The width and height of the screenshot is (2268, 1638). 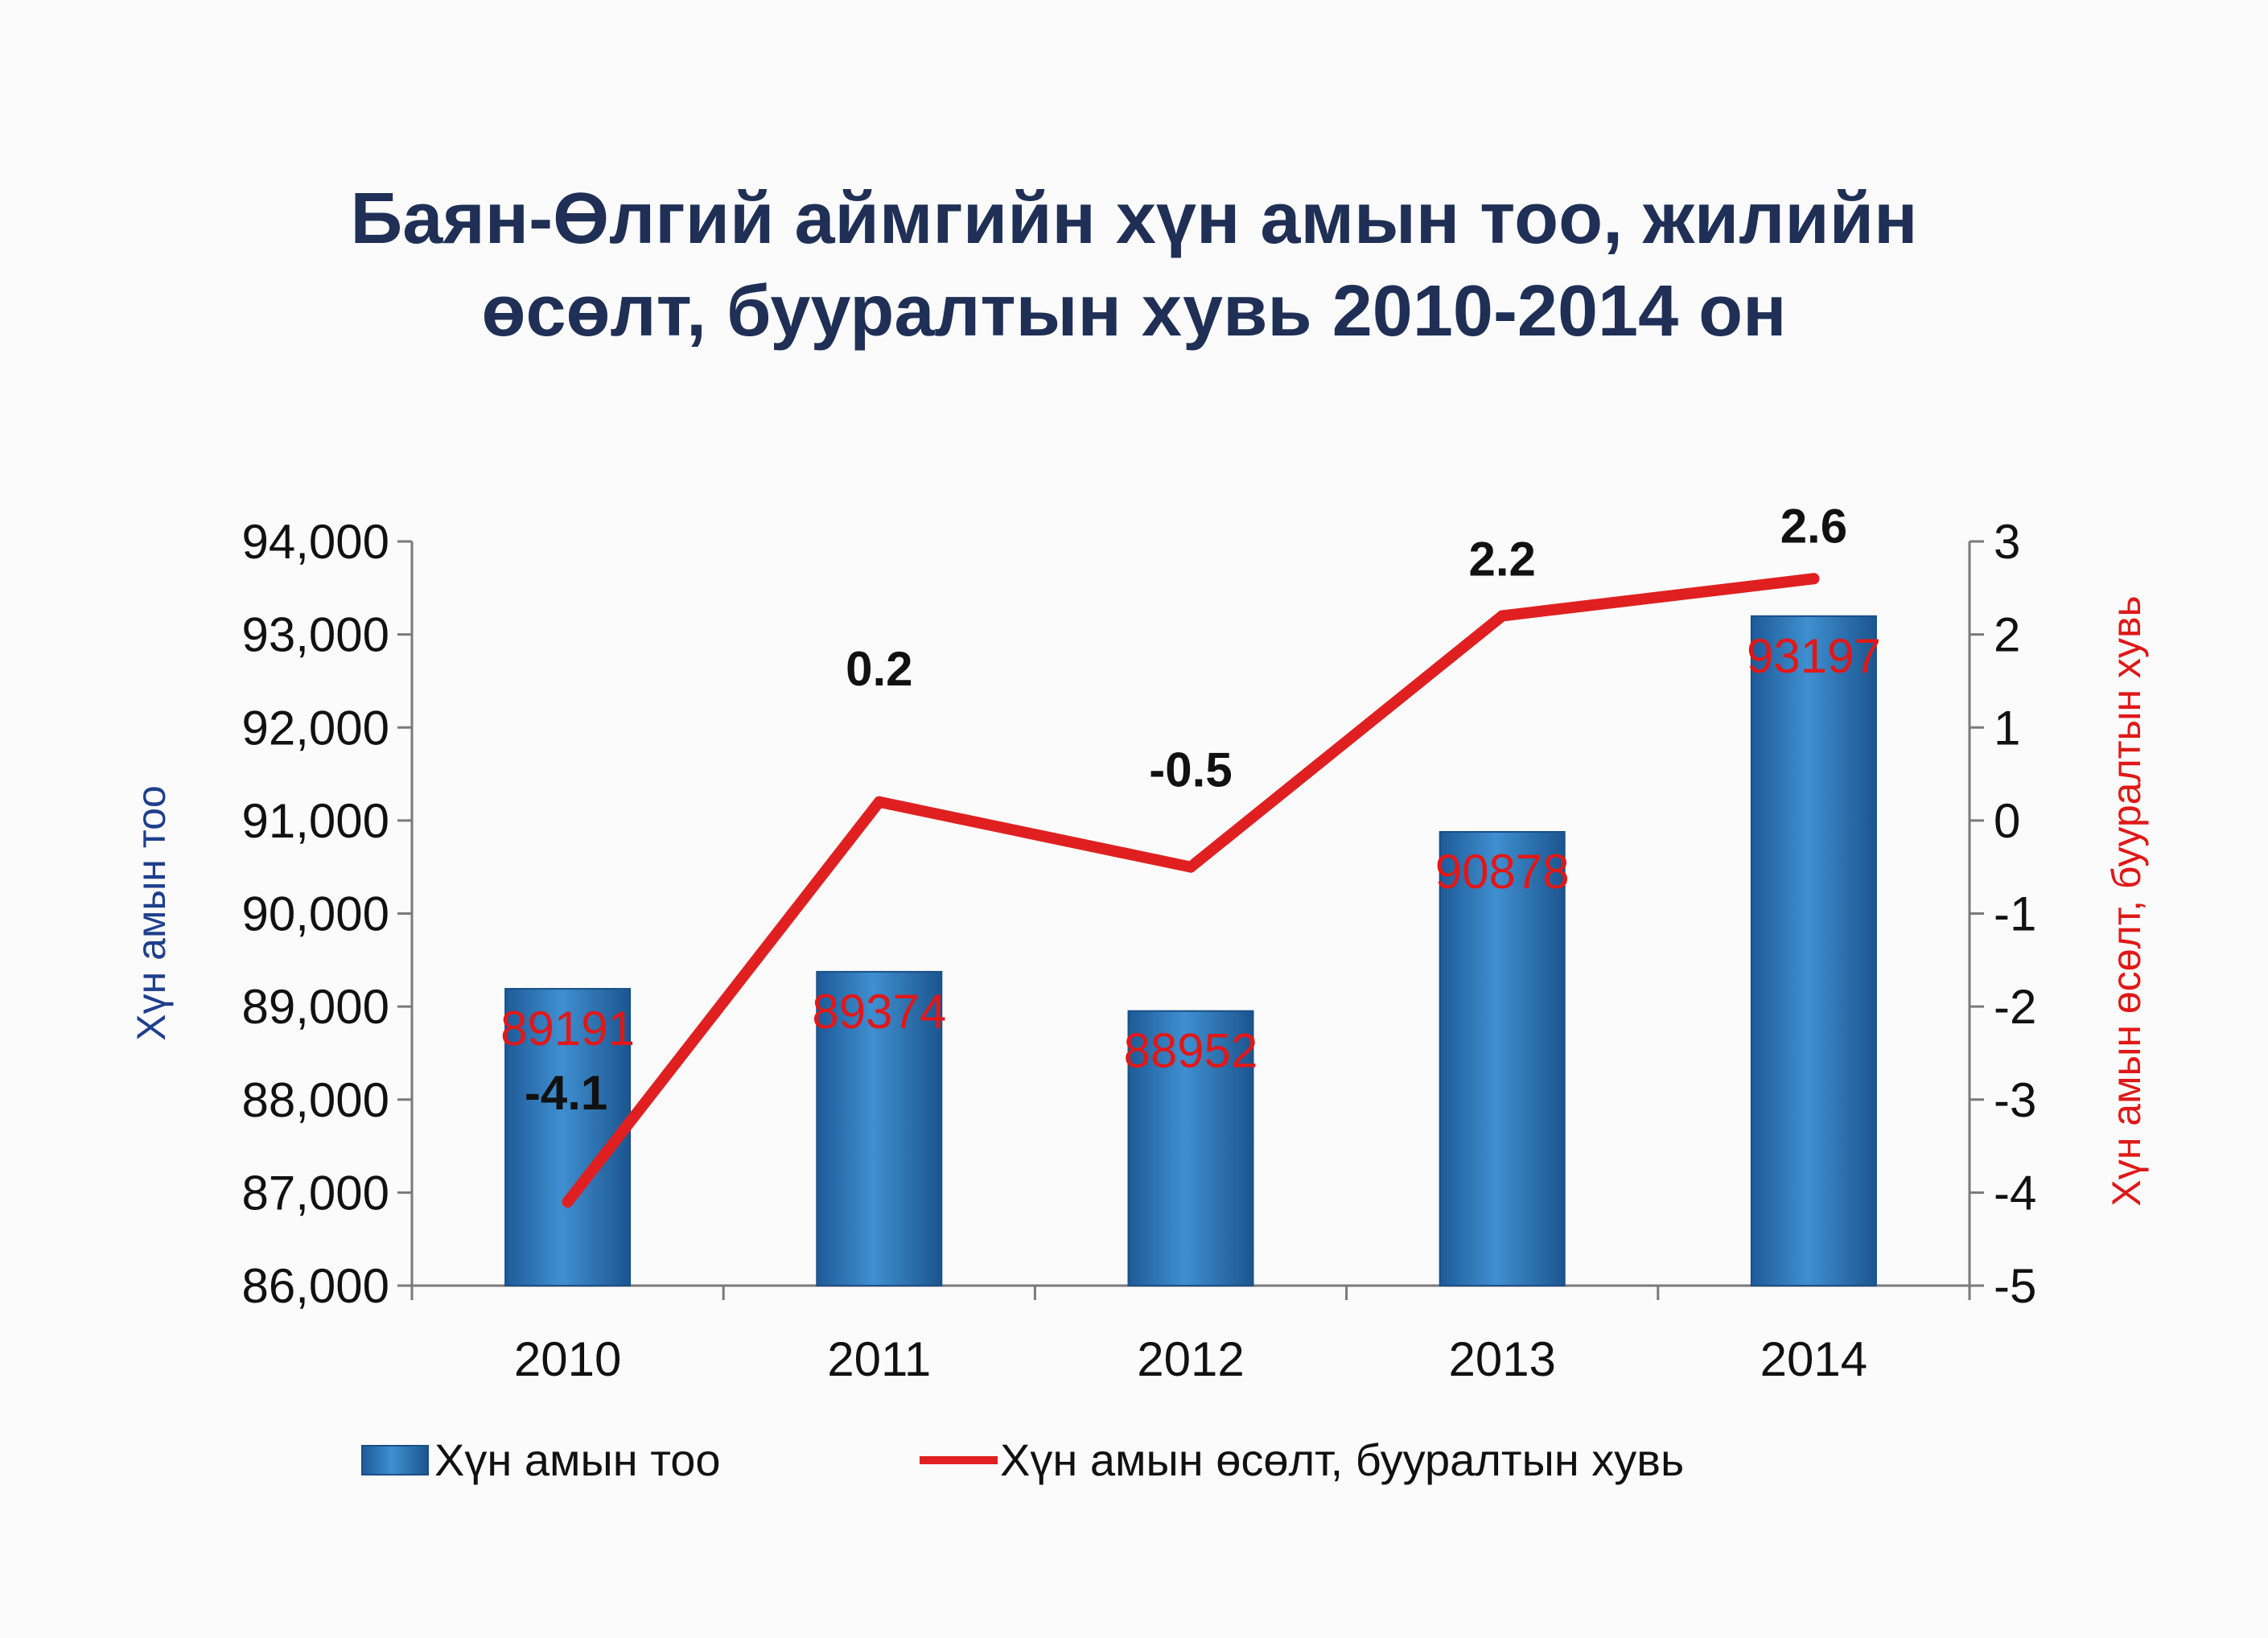 What do you see at coordinates (879, 669) in the screenshot?
I see `line-data-label: 0.2` at bounding box center [879, 669].